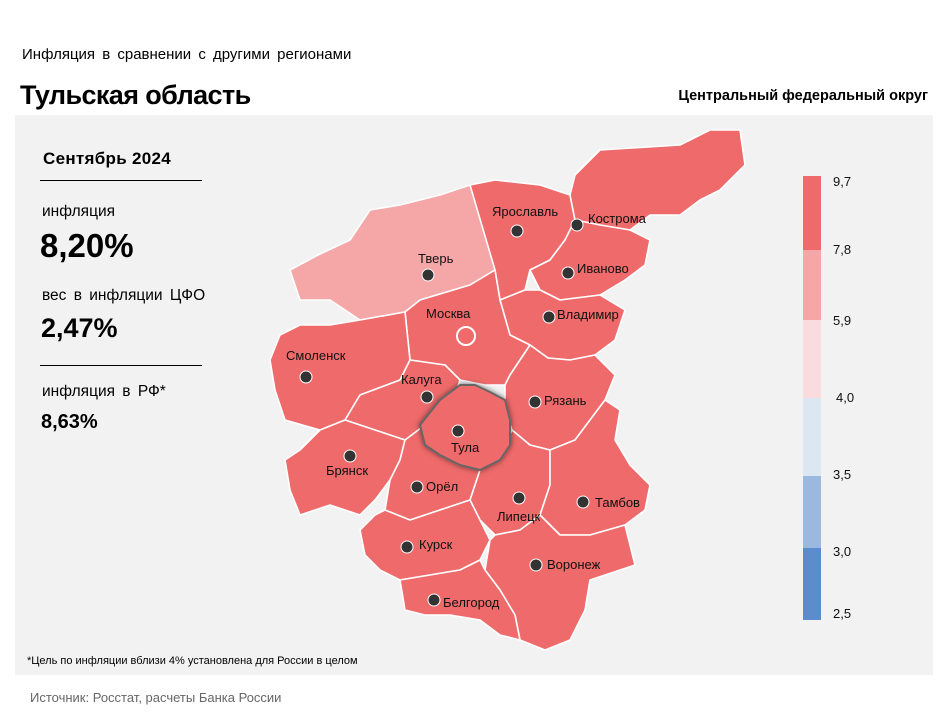 This screenshot has width=950, height=713. Describe the element at coordinates (350, 456) in the screenshot. I see `city-dot-bryansk` at that location.